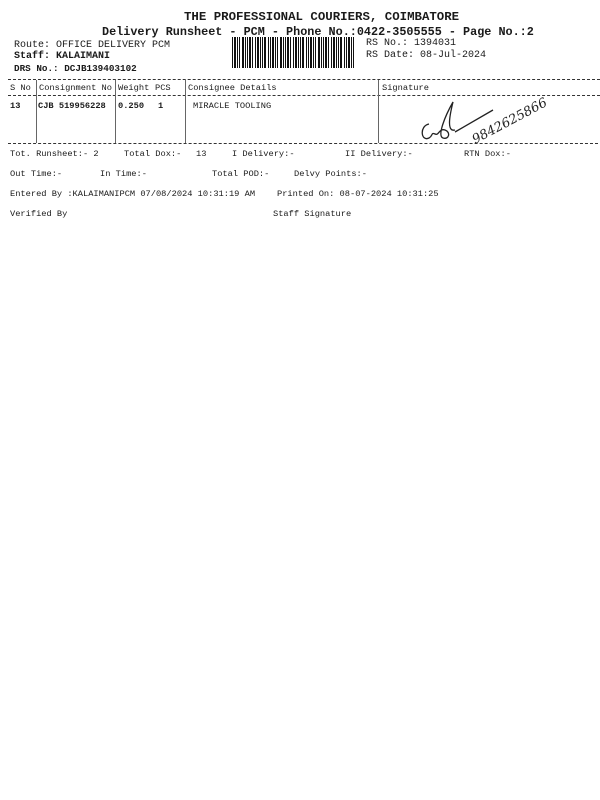  I want to click on total-pod: Total POD:-, so click(241, 174).